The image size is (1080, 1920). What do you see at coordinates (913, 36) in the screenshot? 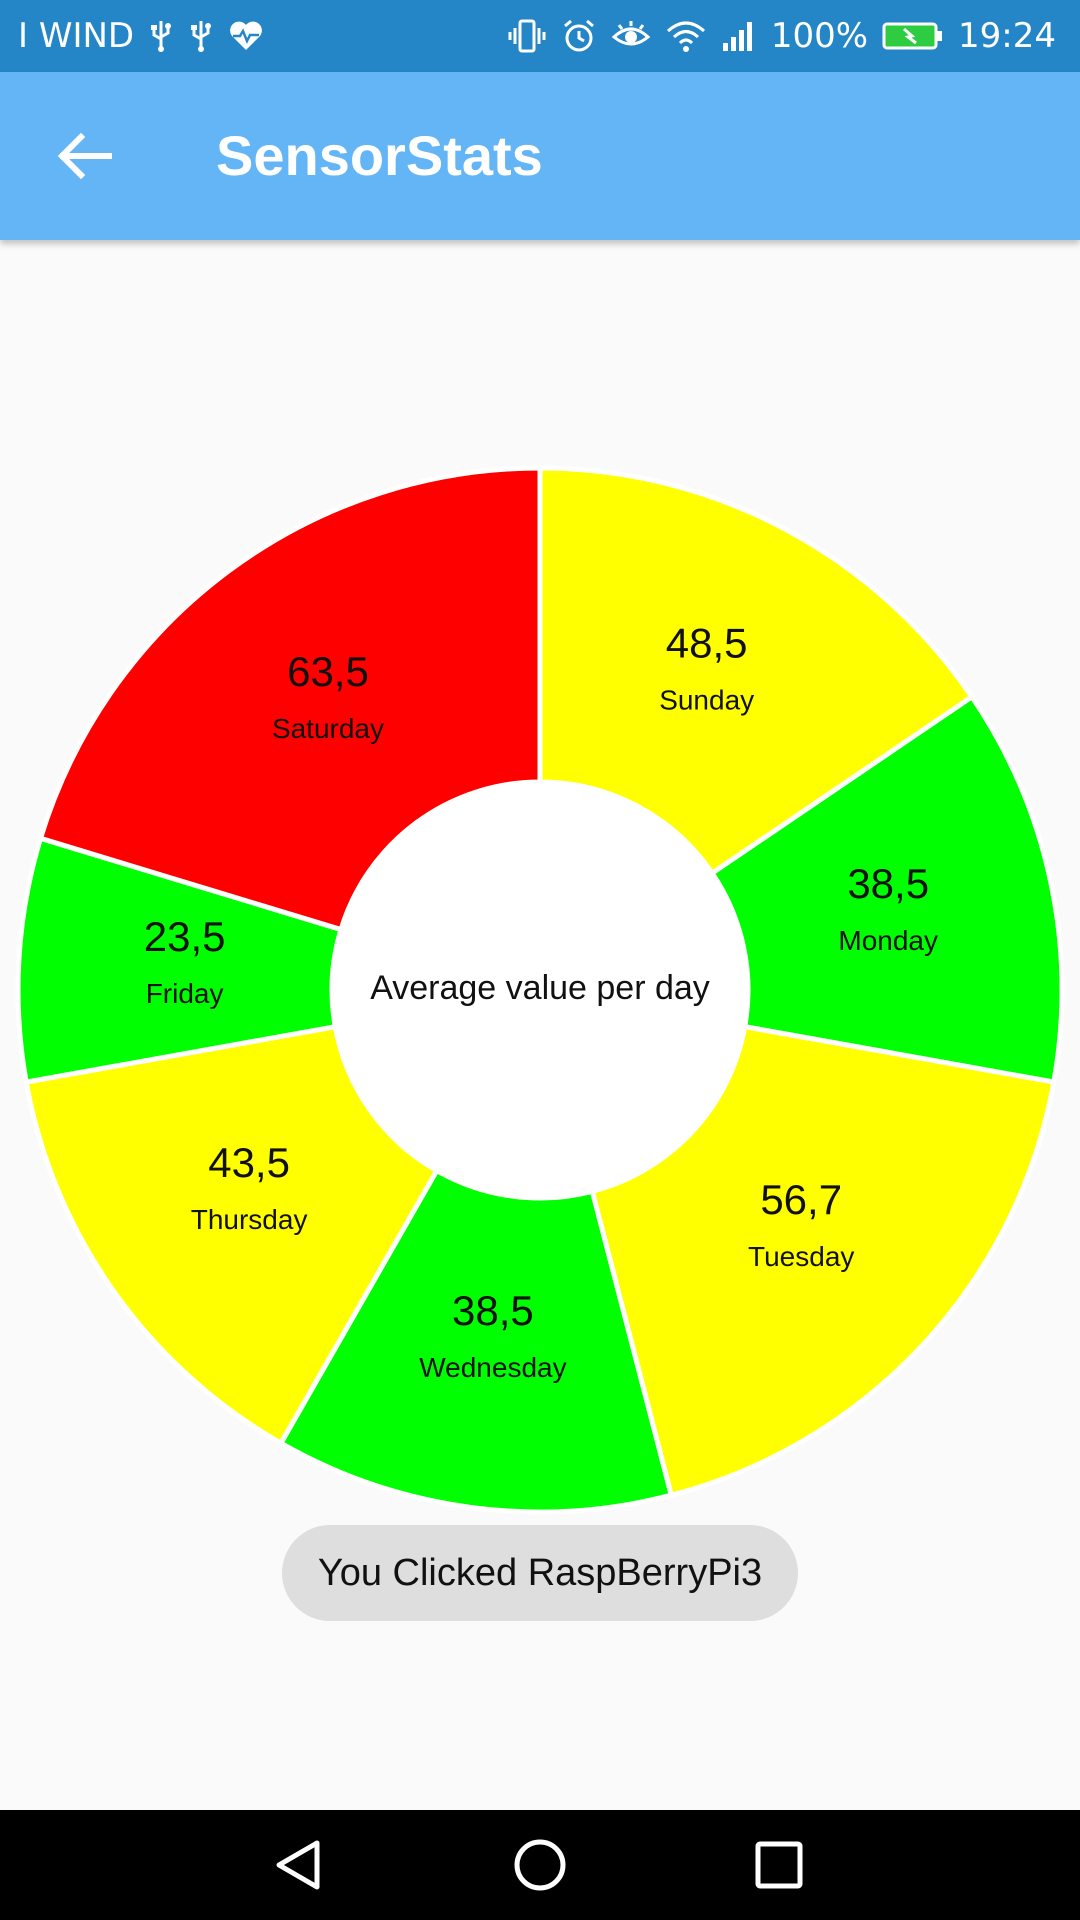
I see `battery-charging-icon` at bounding box center [913, 36].